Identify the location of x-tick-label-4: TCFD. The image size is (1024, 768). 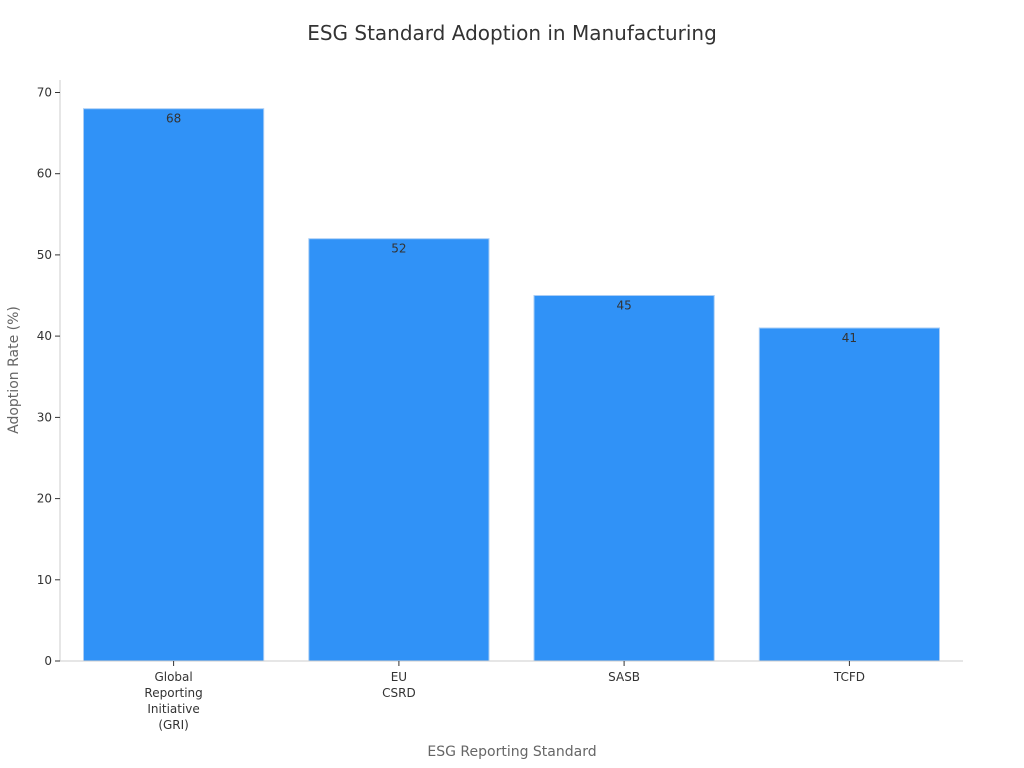
(849, 677).